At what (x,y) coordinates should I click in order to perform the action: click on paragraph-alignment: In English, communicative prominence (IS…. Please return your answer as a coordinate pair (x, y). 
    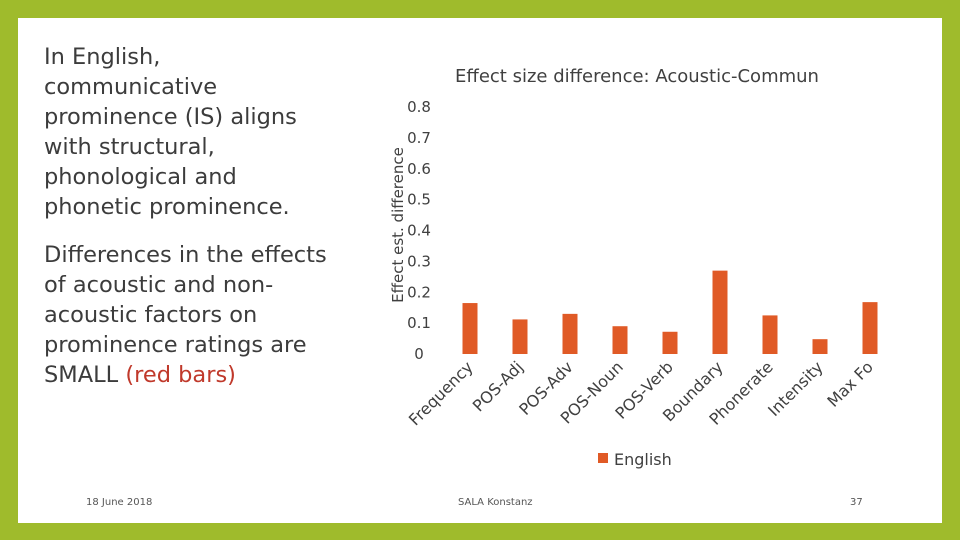
    Looking at the image, I should click on (170, 132).